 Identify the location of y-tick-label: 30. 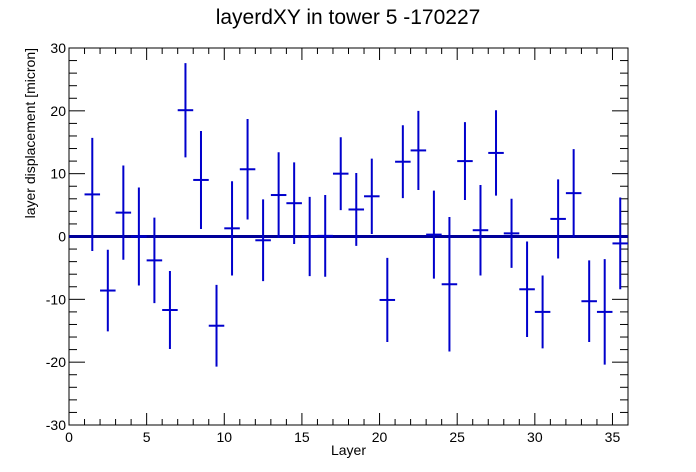
(58, 48).